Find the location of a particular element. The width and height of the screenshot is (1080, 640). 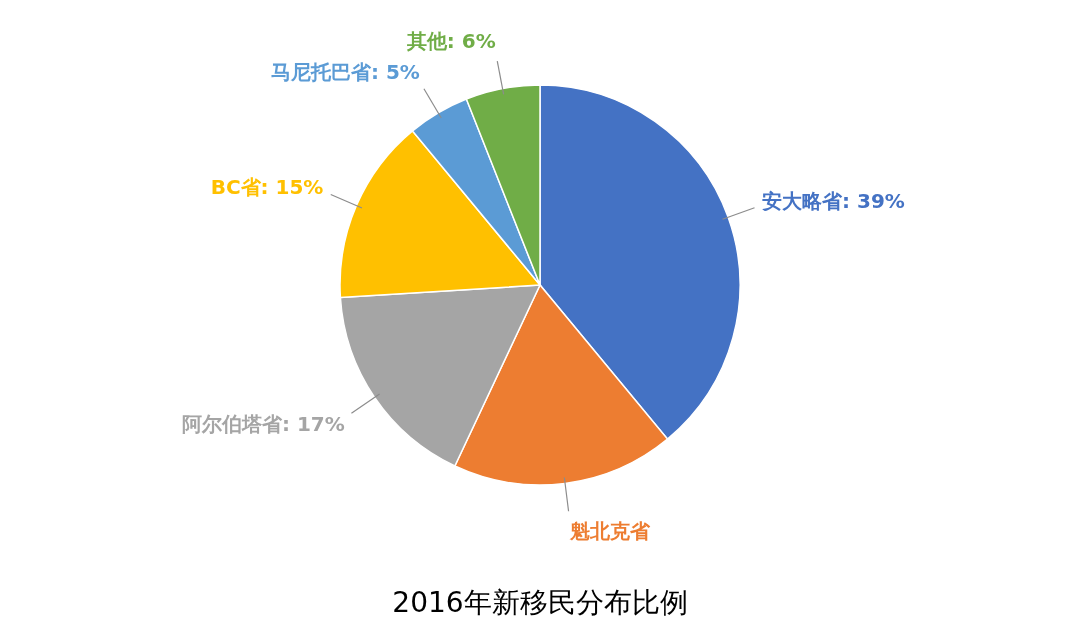

text: 2016年新移民分布比例 is located at coordinates (540, 602).